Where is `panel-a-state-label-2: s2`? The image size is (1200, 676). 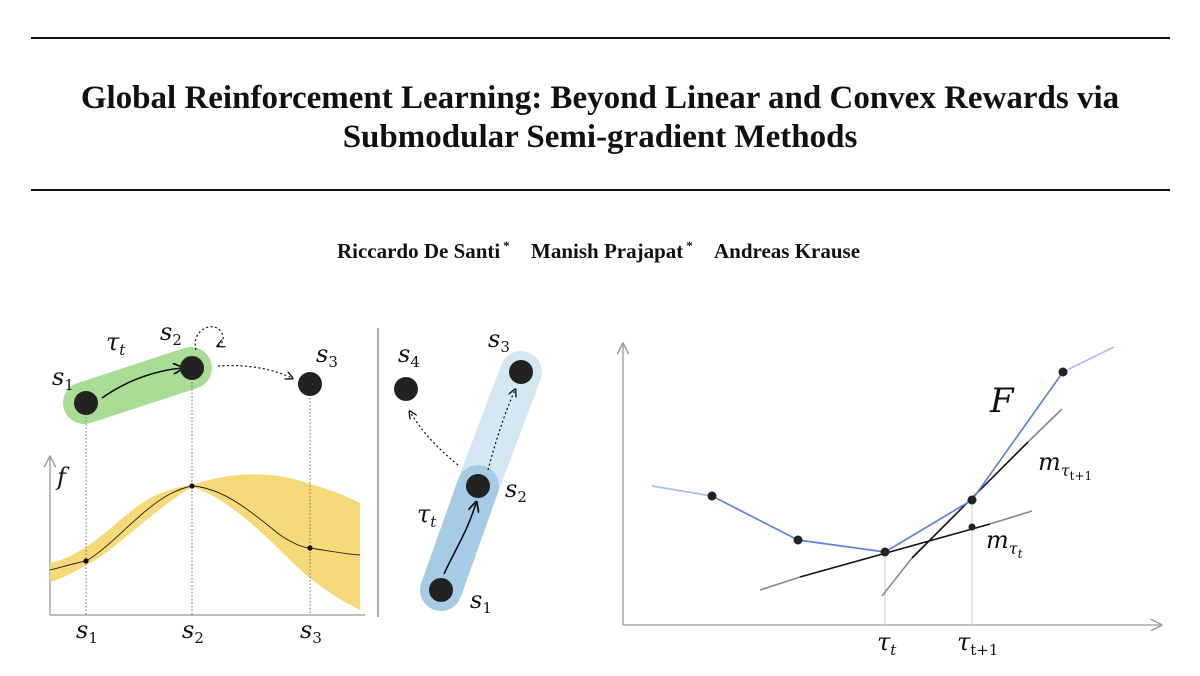
panel-a-state-label-2: s2 is located at coordinates (171, 333).